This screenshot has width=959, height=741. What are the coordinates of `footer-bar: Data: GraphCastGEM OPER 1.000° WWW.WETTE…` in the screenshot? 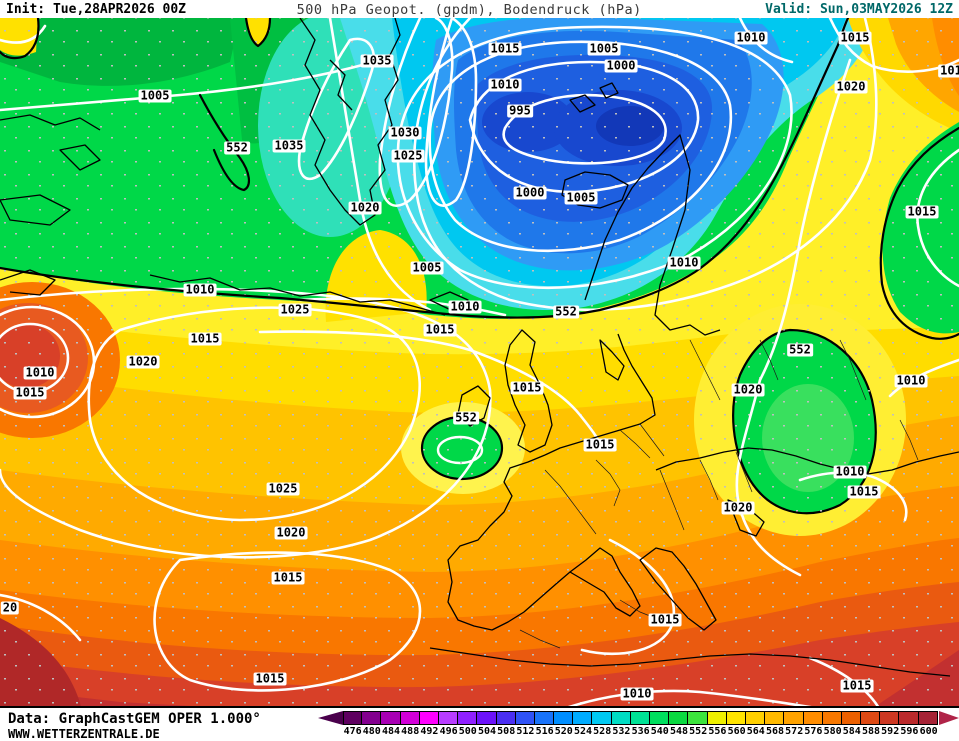 It's located at (479, 725).